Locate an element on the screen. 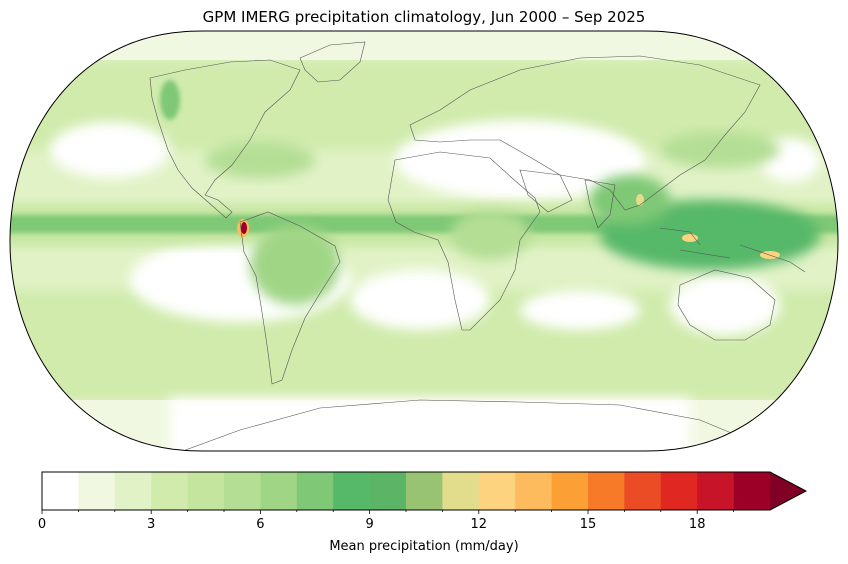 This screenshot has width=848, height=564. field-colombia-core is located at coordinates (244, 228).